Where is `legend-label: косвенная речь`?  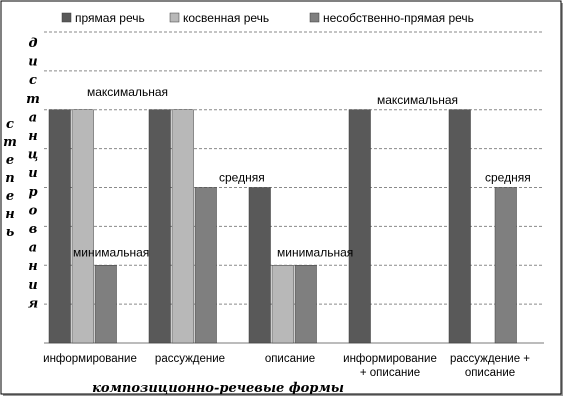 legend-label: косвенная речь is located at coordinates (226, 18).